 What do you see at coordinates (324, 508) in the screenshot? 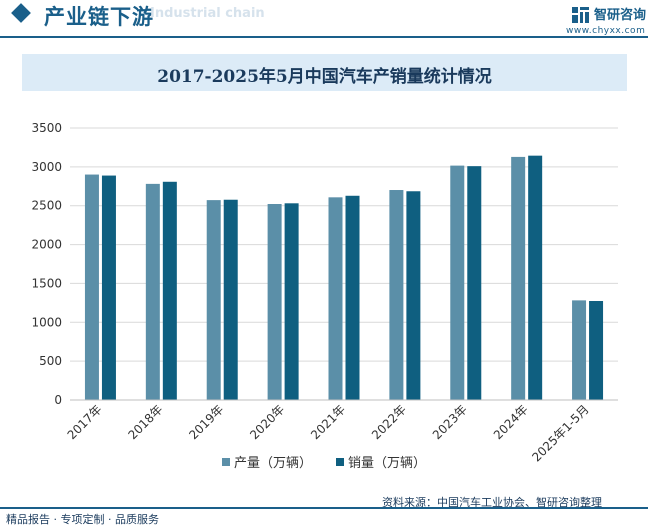
I see `footer-divider` at bounding box center [324, 508].